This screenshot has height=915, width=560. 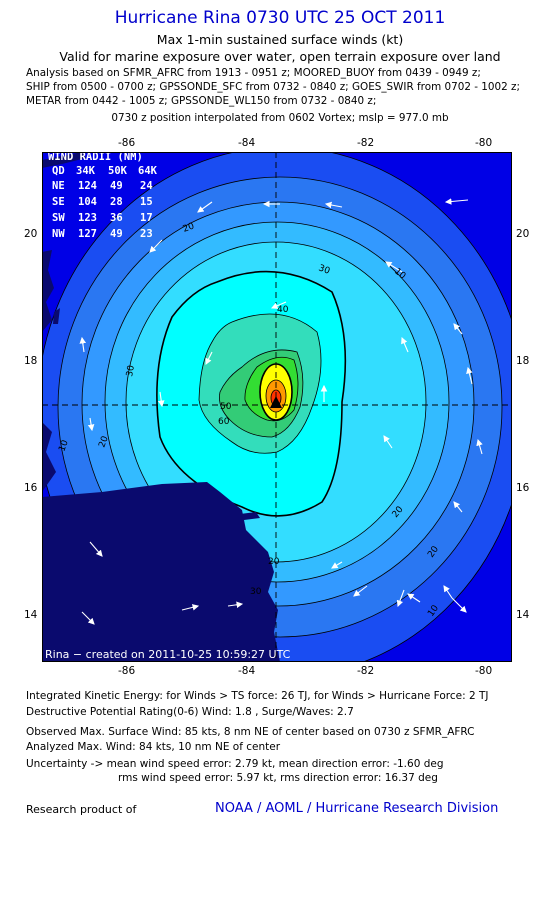 I want to click on radii-row-64k: 15, so click(x=146, y=202).